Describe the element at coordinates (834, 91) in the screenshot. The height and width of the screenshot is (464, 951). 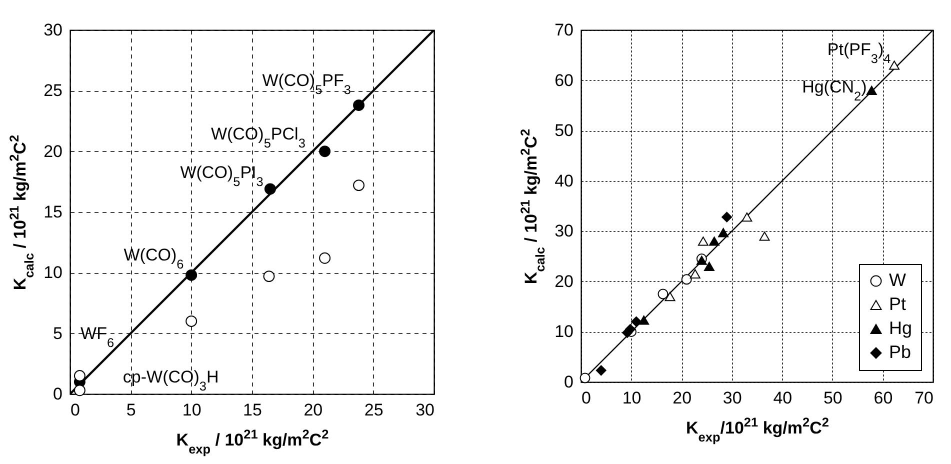
I see `annotation: Hg(CN$_{2}$)` at that location.